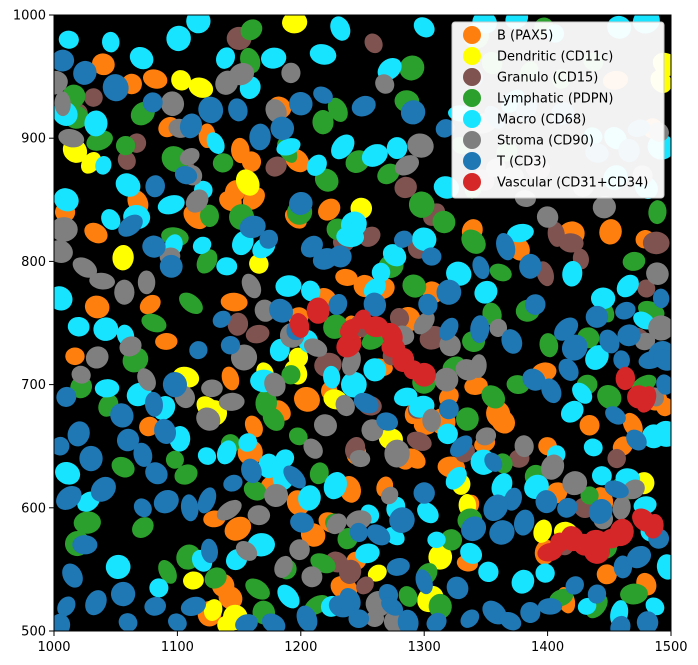 This screenshot has width=698, height=665. I want to click on legend-label: Lymphatic (PDPN), so click(555, 99).